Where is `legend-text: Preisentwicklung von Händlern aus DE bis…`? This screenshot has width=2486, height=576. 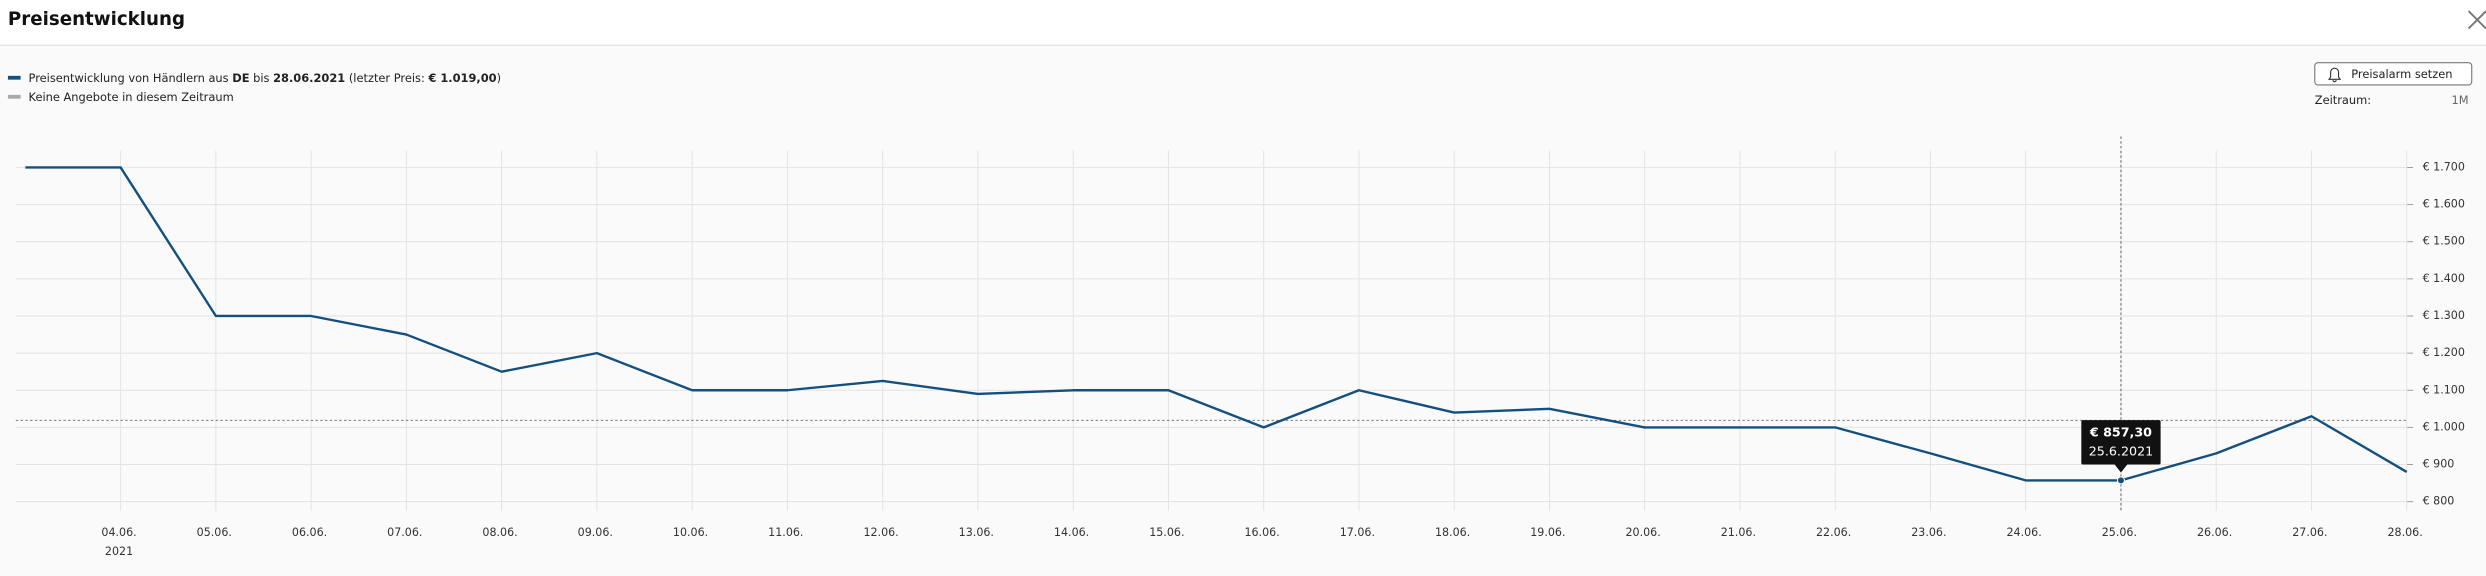
legend-text: Preisentwicklung von Händlern aus DE bis… is located at coordinates (265, 77).